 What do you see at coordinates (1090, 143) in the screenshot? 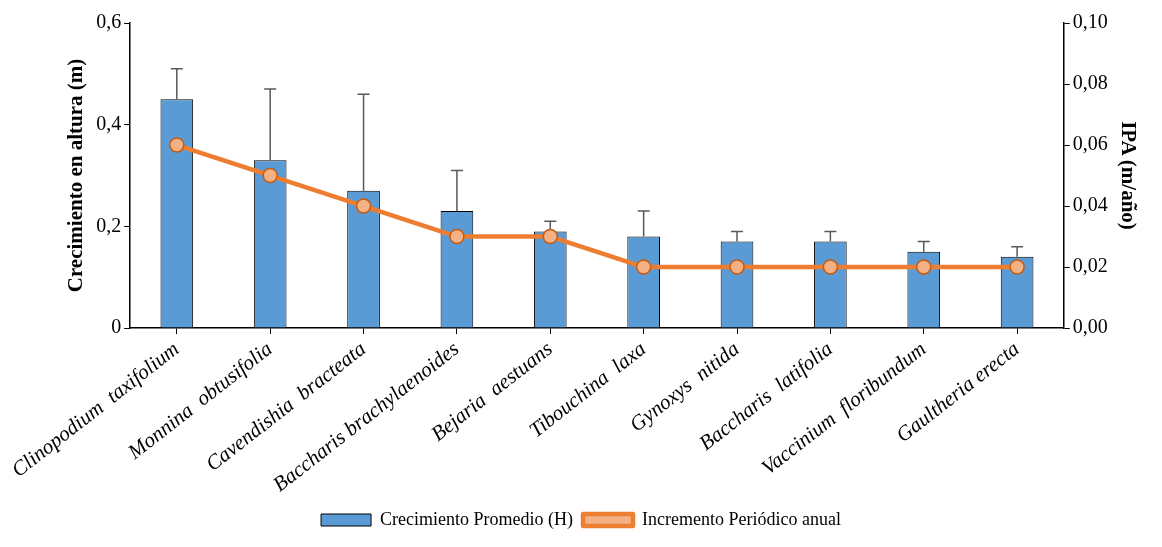
I see `y2-tick-label: 0,06` at bounding box center [1090, 143].